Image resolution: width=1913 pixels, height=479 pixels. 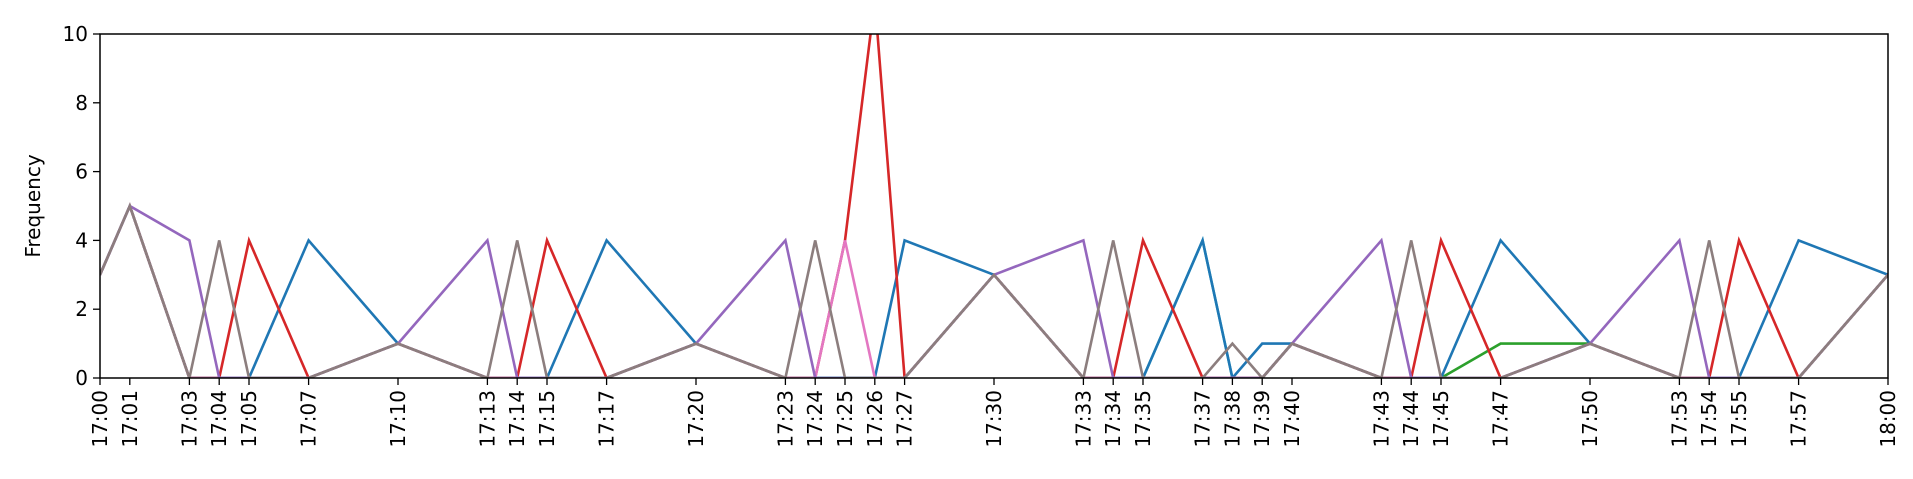 I want to click on x-tick-label: 17:47, so click(x=1501, y=419).